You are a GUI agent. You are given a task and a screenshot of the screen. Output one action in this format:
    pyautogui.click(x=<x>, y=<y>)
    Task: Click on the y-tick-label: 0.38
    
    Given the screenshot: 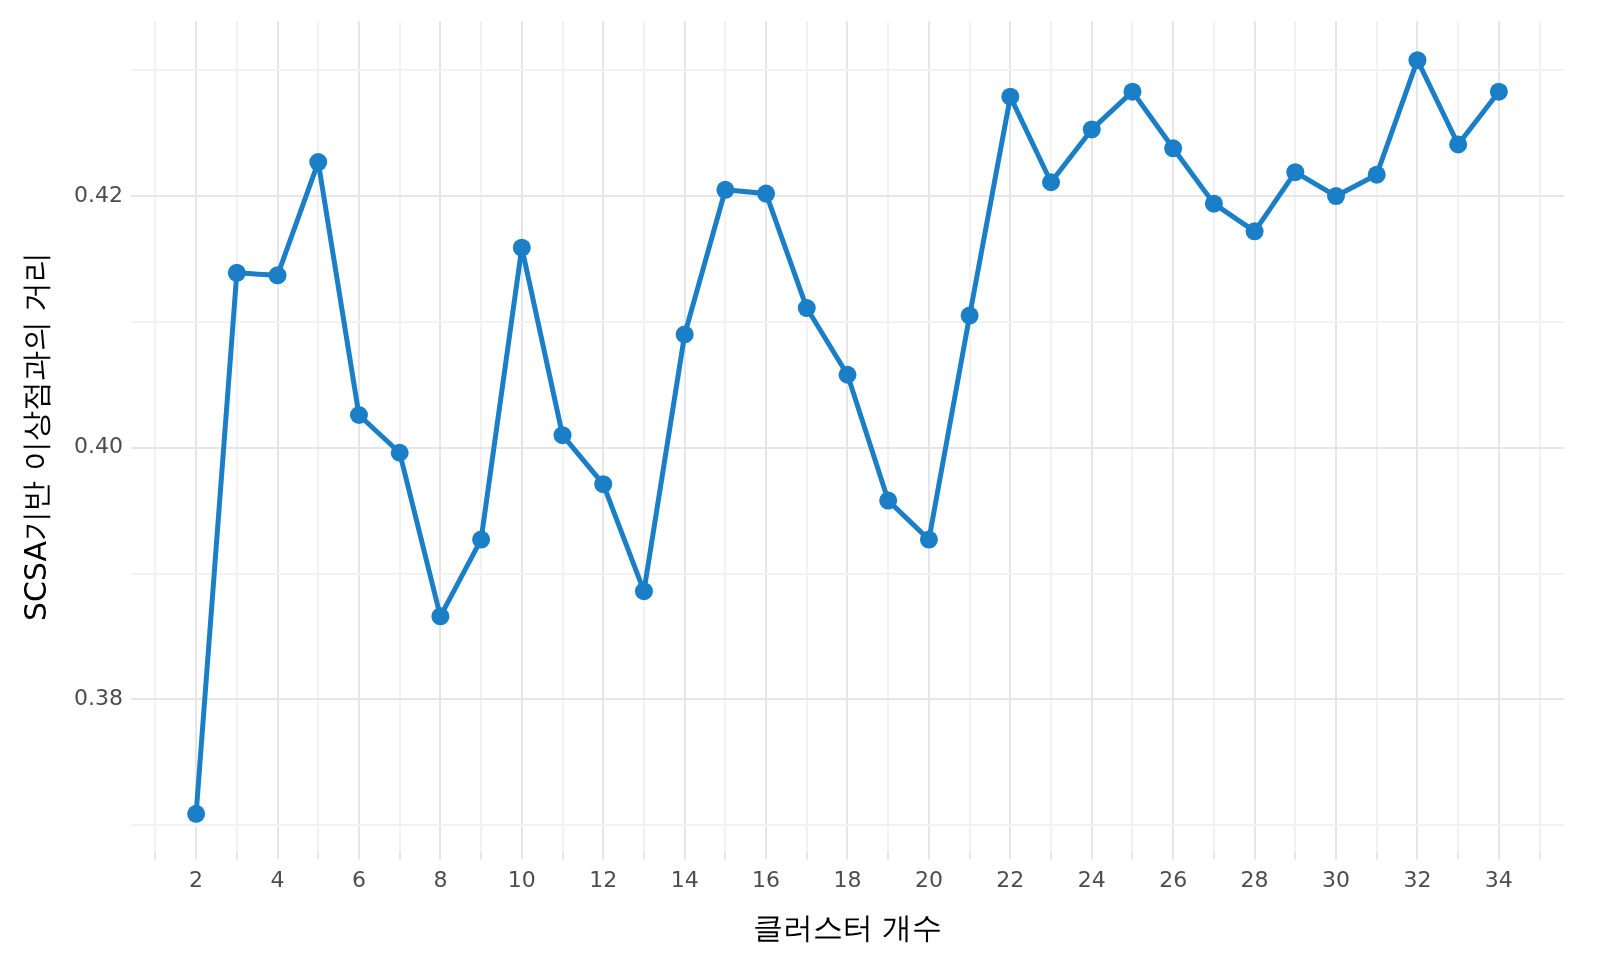 What is the action you would take?
    pyautogui.click(x=98, y=698)
    